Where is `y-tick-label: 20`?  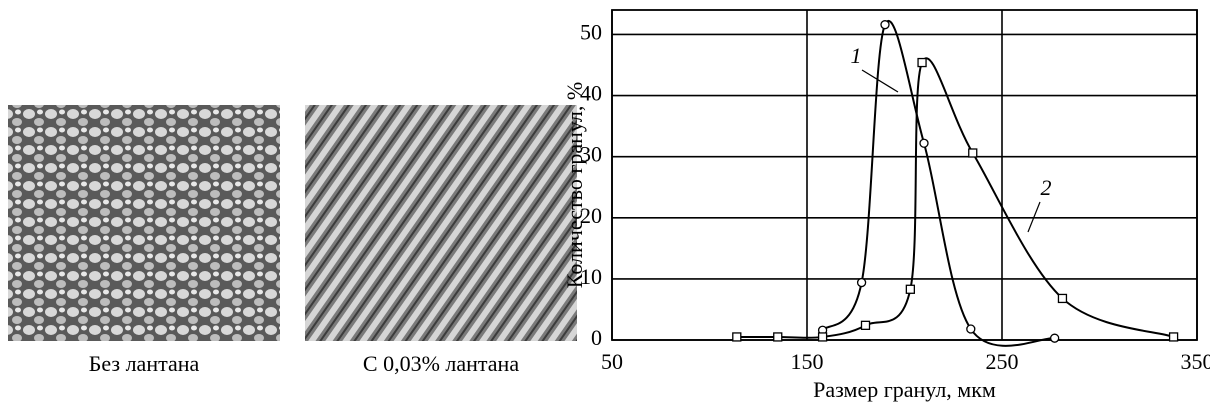
y-tick-label: 20 is located at coordinates (591, 215).